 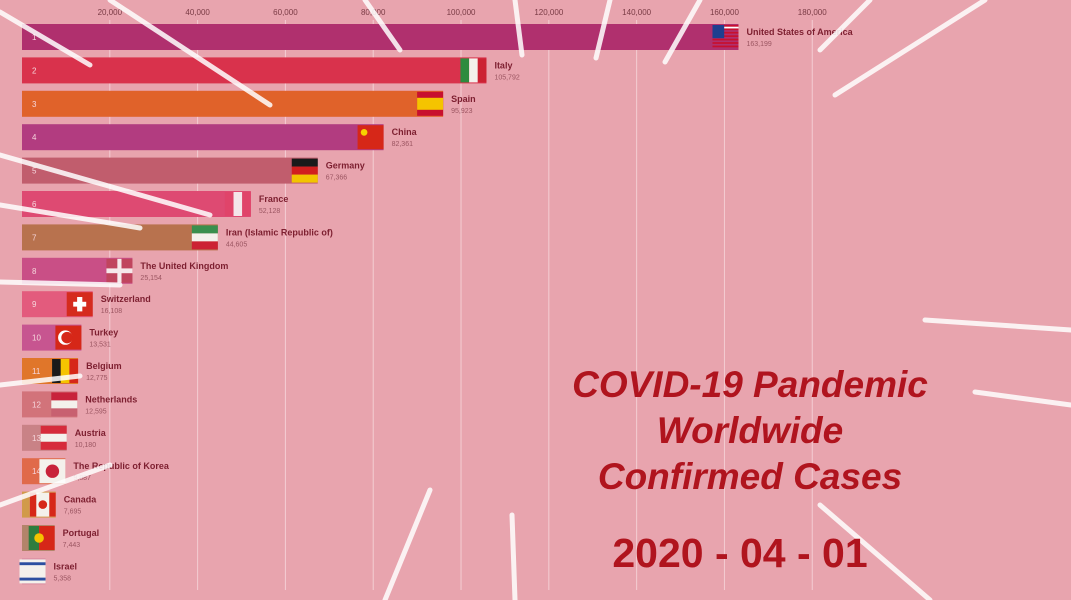 I want to click on country-label: Spain, so click(x=463, y=99).